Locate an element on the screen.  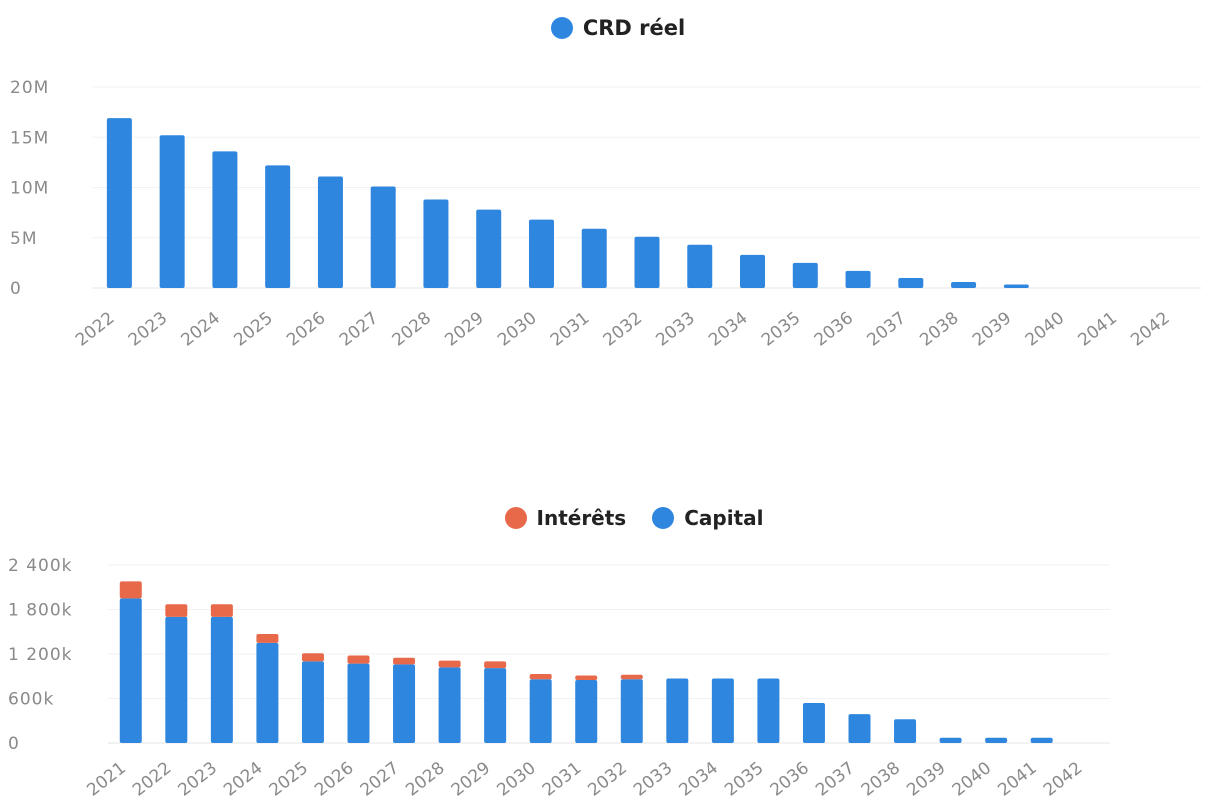
bar-capital-2031 is located at coordinates (586, 711).